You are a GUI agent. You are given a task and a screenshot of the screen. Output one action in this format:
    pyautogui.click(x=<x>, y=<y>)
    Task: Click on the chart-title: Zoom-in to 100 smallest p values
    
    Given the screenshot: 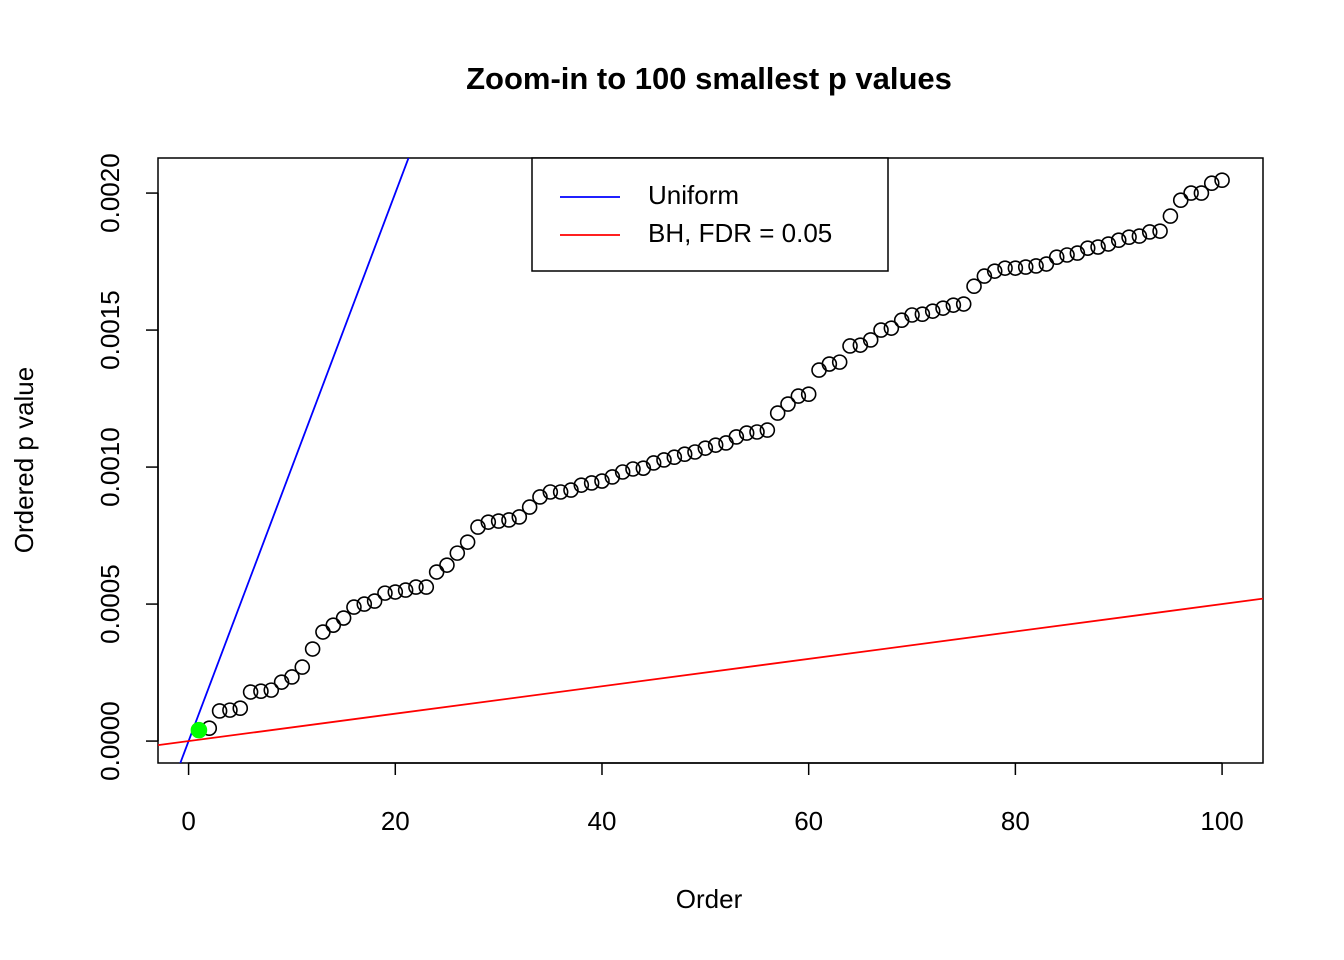 What is the action you would take?
    pyautogui.click(x=709, y=78)
    